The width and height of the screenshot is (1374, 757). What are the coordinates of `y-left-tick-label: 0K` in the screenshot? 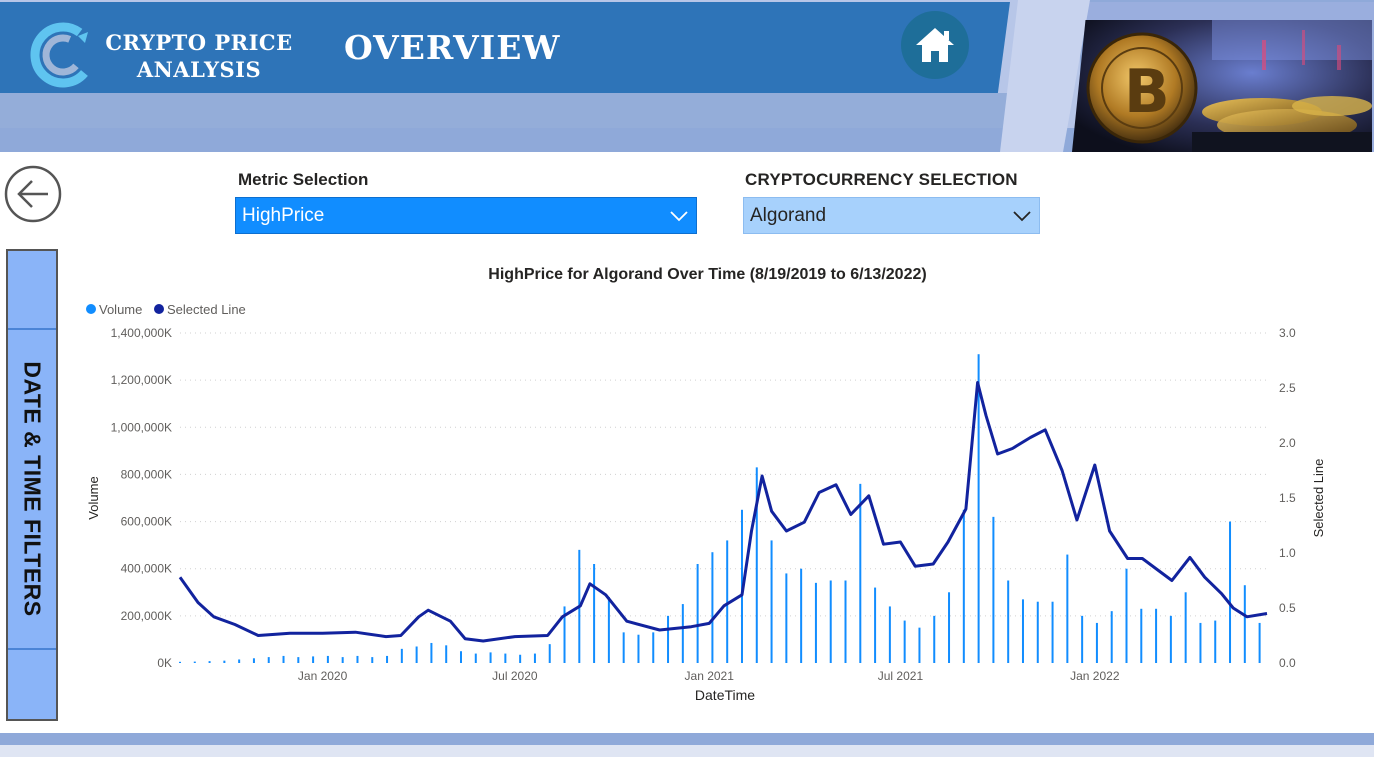 It's located at (164, 663).